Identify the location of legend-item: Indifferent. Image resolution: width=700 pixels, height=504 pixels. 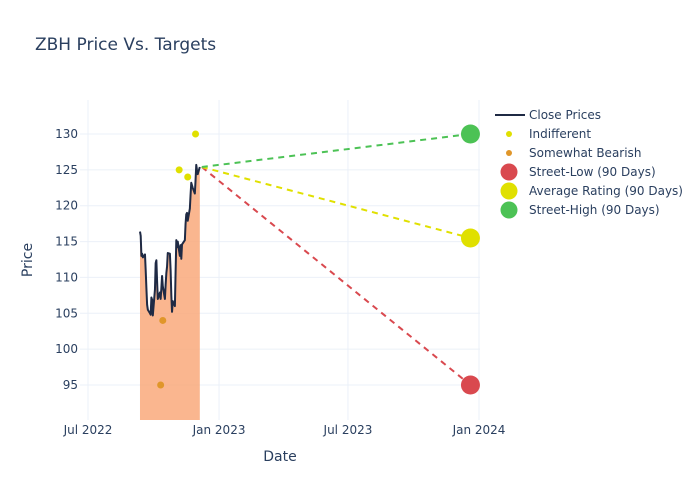
(548, 134).